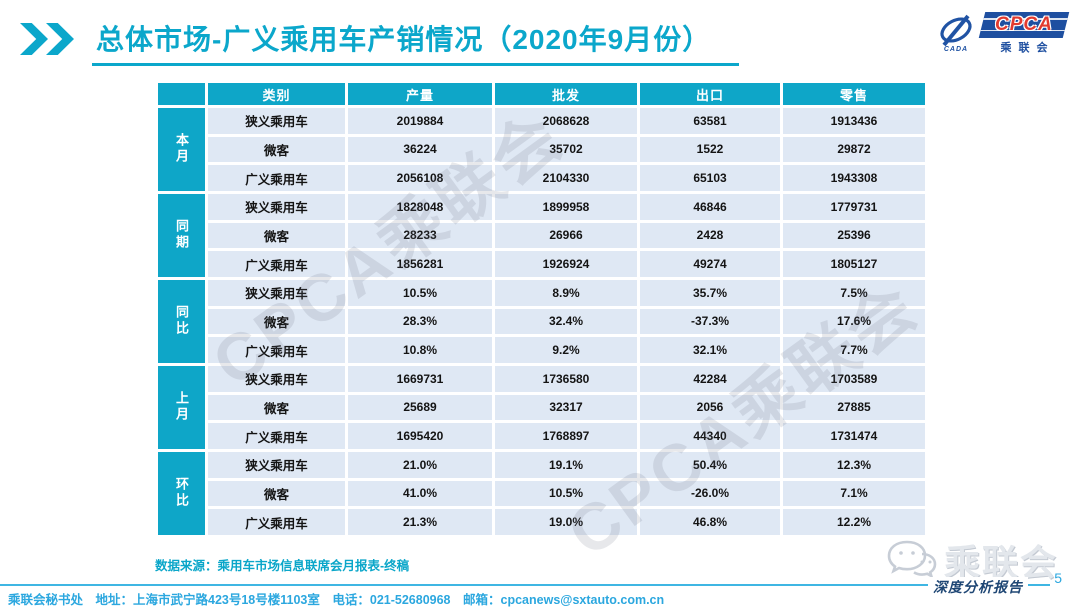 Image resolution: width=1080 pixels, height=608 pixels. Describe the element at coordinates (420, 350) in the screenshot. I see `value-cell: 10.8%` at that location.